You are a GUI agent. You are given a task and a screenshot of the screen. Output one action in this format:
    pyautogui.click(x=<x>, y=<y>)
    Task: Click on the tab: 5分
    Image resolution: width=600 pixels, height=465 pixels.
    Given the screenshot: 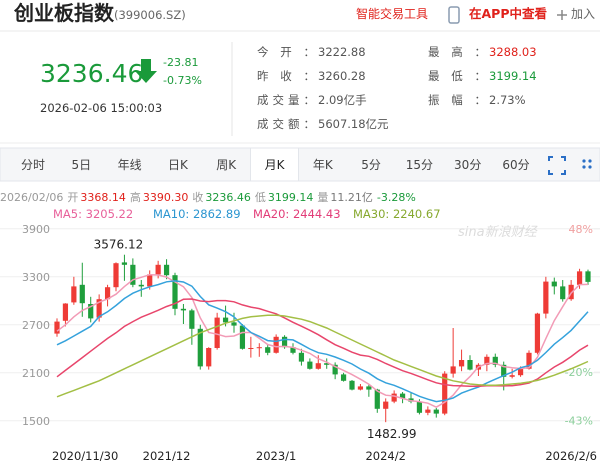 What is the action you would take?
    pyautogui.click(x=371, y=165)
    